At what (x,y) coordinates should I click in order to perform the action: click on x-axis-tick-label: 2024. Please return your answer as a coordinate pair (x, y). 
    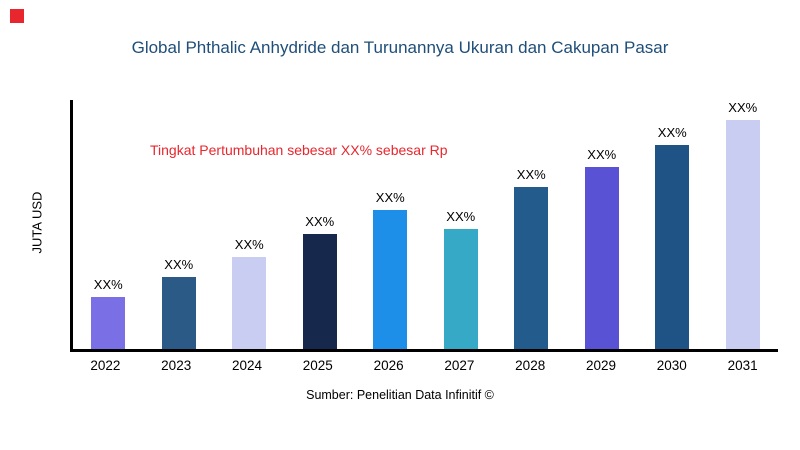
    Looking at the image, I should click on (247, 365).